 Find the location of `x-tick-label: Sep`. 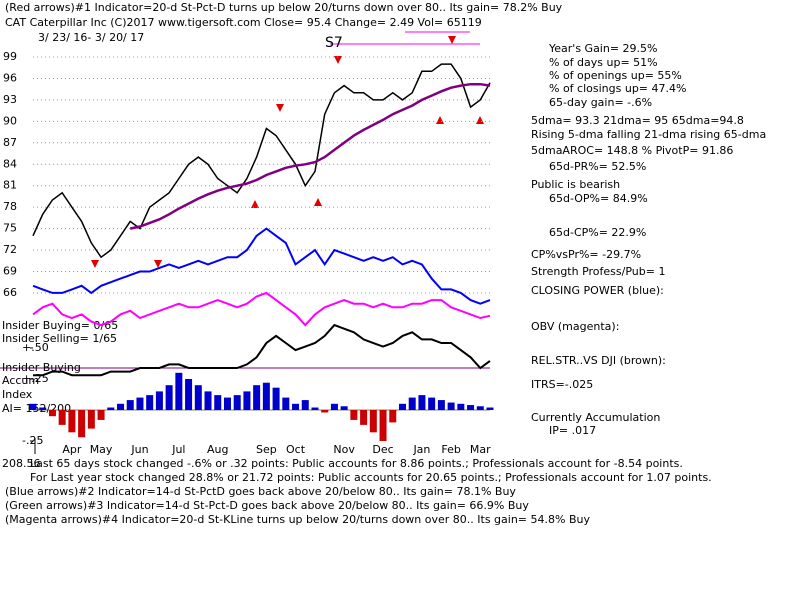

x-tick-label: Sep is located at coordinates (266, 449).